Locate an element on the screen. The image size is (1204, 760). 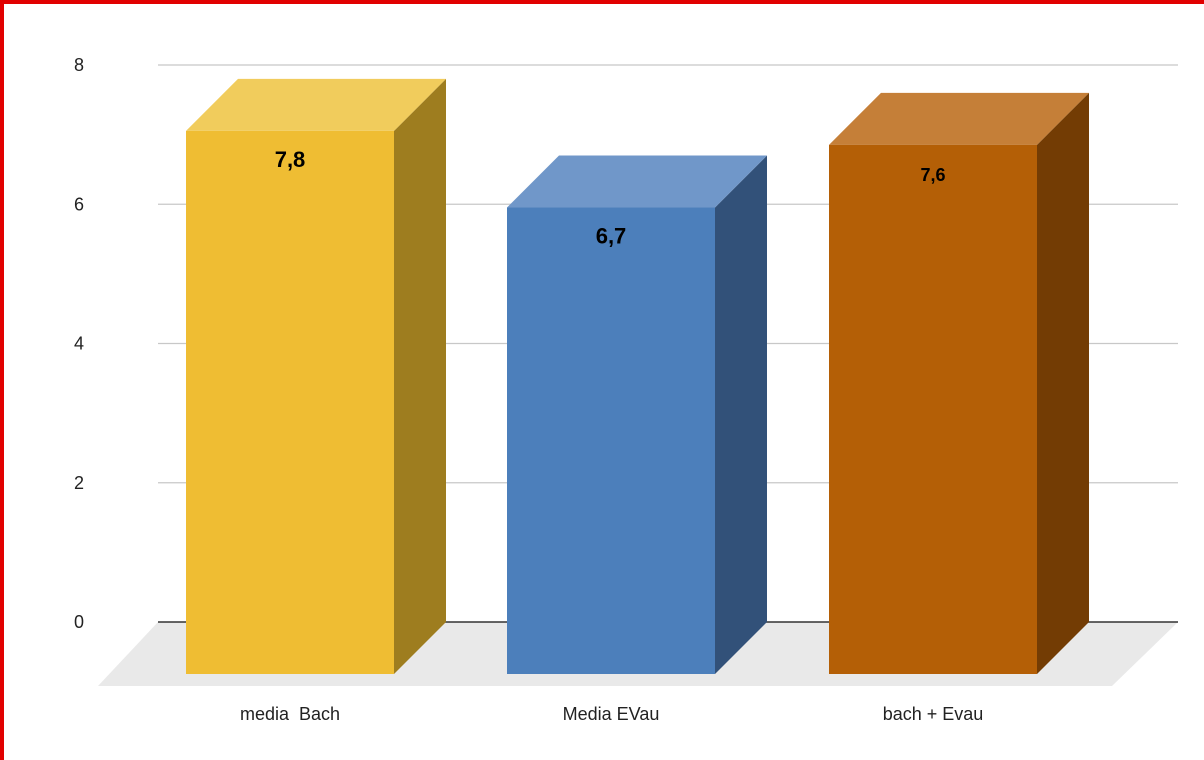
y-tick-label: 2 is located at coordinates (79, 483).